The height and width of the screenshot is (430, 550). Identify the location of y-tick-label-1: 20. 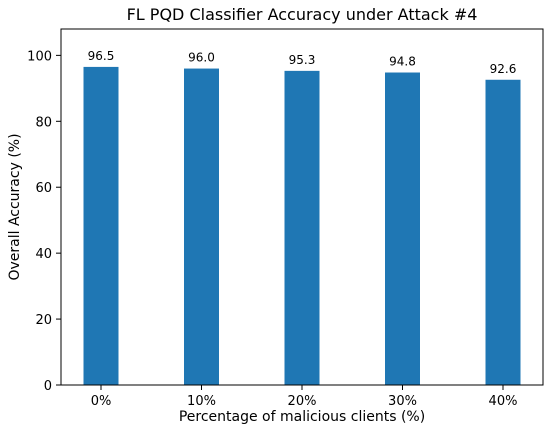
(43, 320).